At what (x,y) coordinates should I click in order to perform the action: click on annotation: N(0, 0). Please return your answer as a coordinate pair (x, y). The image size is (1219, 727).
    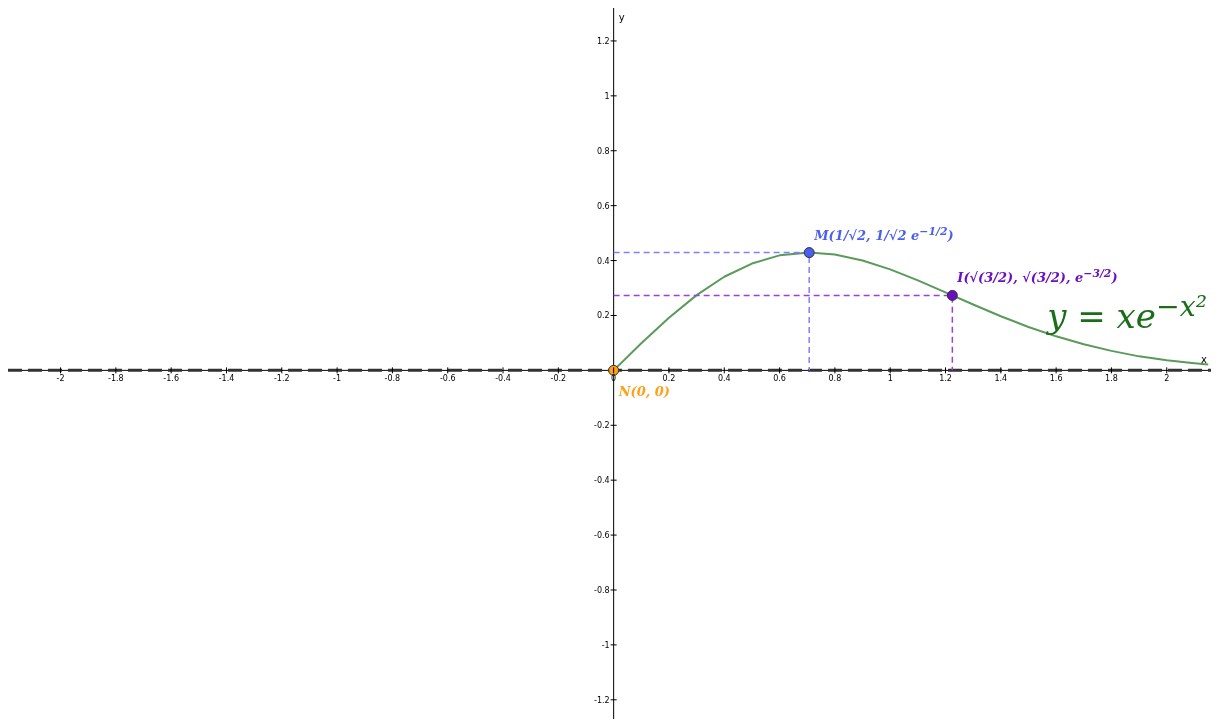
    Looking at the image, I should click on (644, 392).